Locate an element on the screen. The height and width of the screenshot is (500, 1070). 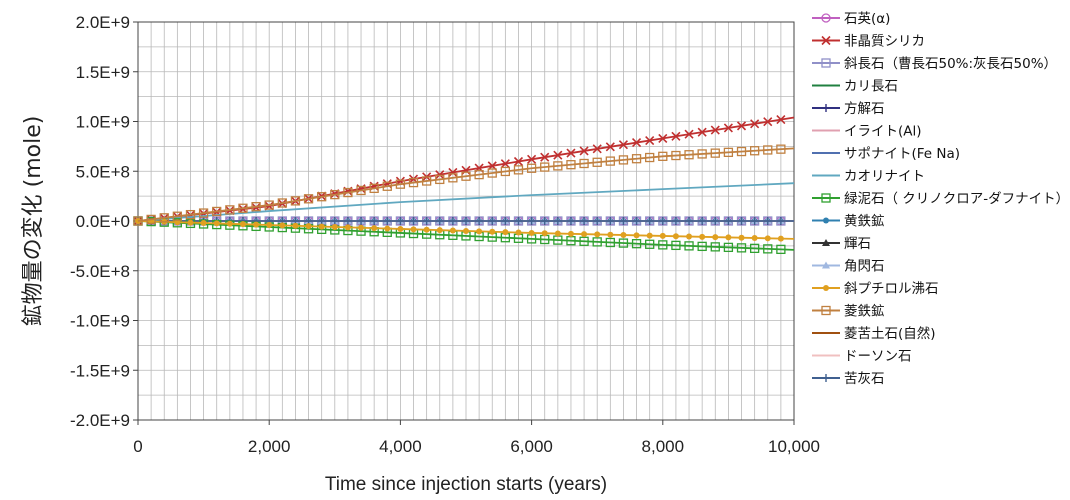
legend-item: 方解石 is located at coordinates (848, 109).